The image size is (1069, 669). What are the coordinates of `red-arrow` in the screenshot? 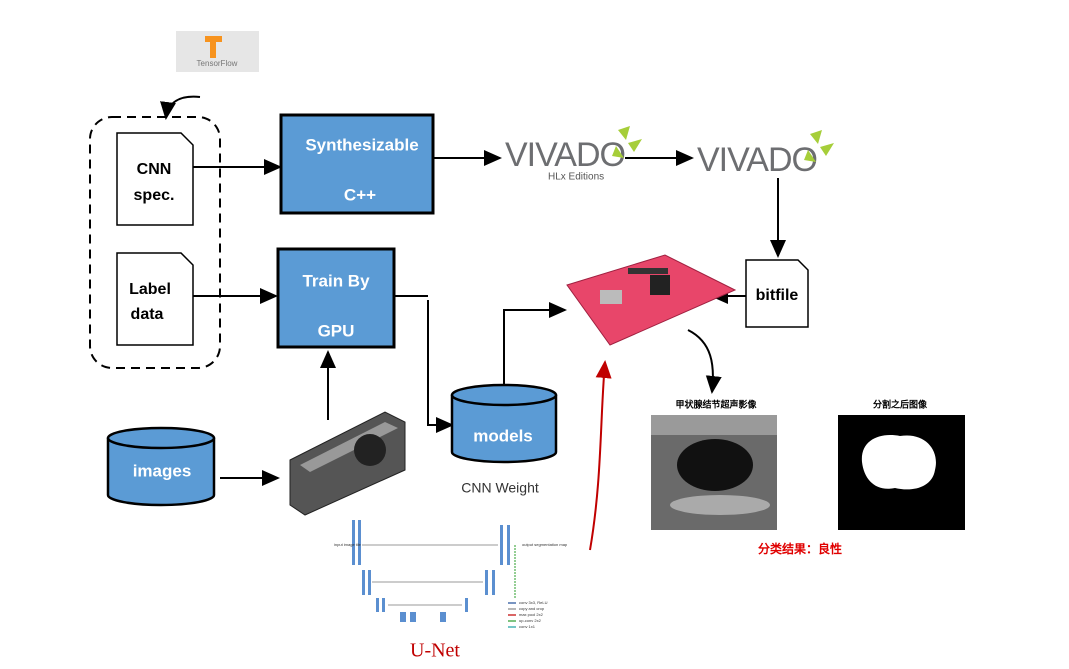 It's located at (600, 455).